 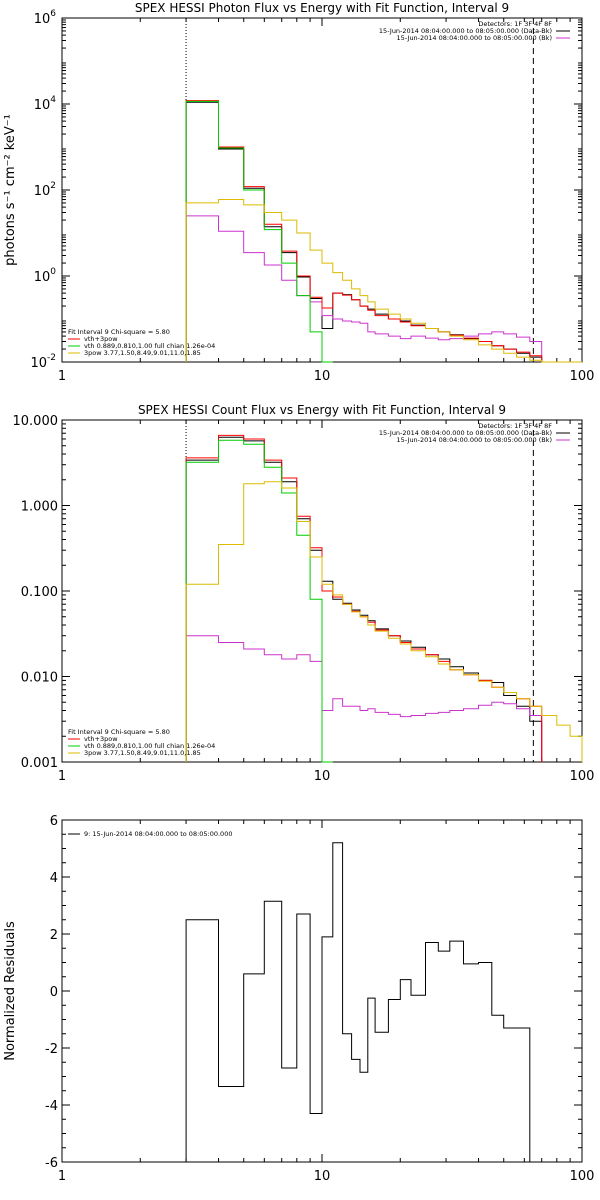 I want to click on chart0-series-bk, so click(x=364, y=288).